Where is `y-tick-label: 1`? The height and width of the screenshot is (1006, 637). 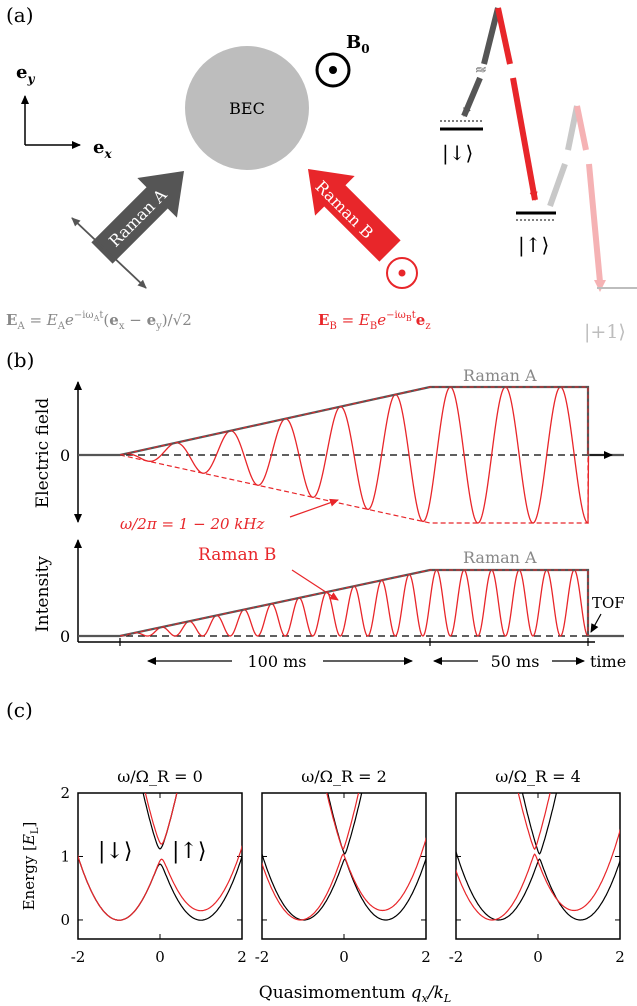
y-tick-label: 1 is located at coordinates (65, 856).